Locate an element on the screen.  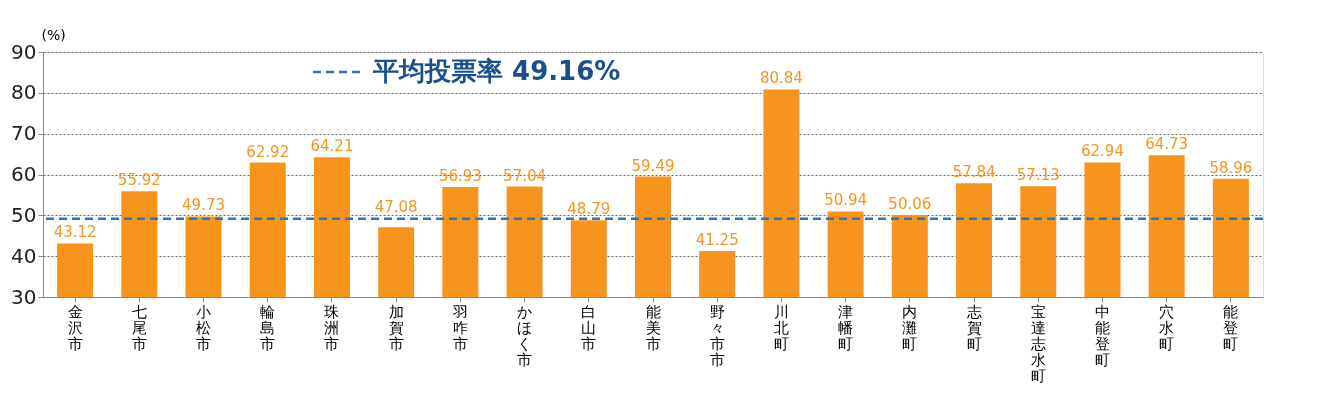
data-label: 62.92 is located at coordinates (268, 151).